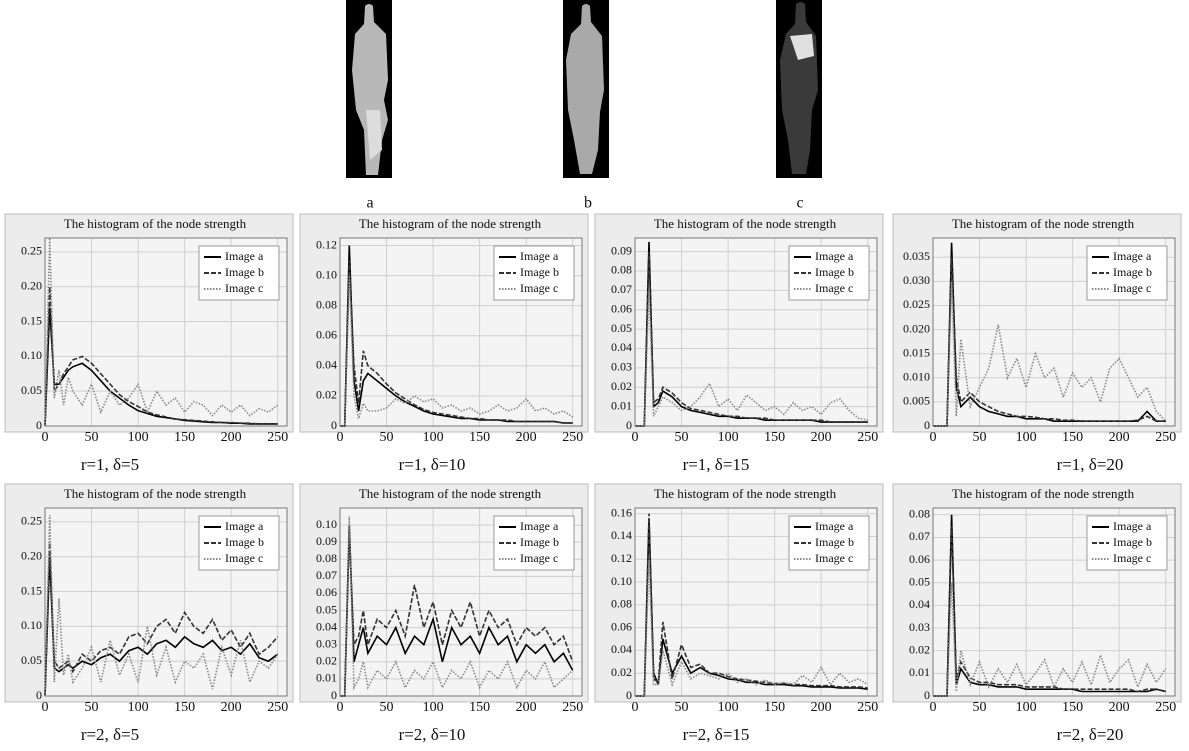 The image size is (1189, 751). Describe the element at coordinates (110, 464) in the screenshot. I see `chart-caption: r=1, δ=5` at that location.